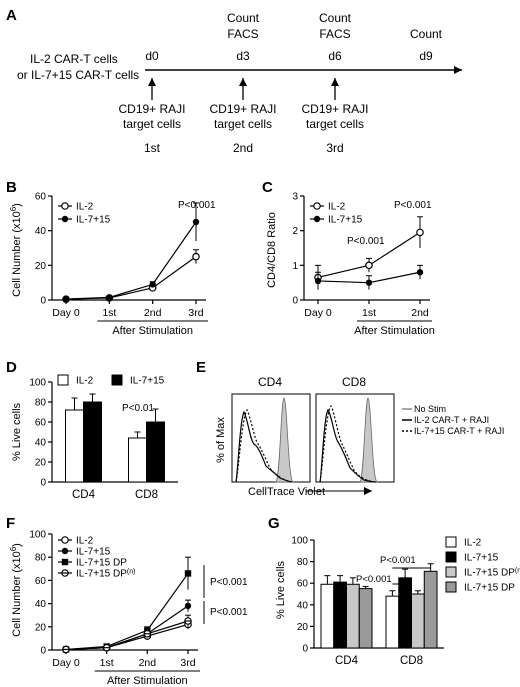  Describe the element at coordinates (146, 495) in the screenshot. I see `d-x-tick-label: CD8` at that location.